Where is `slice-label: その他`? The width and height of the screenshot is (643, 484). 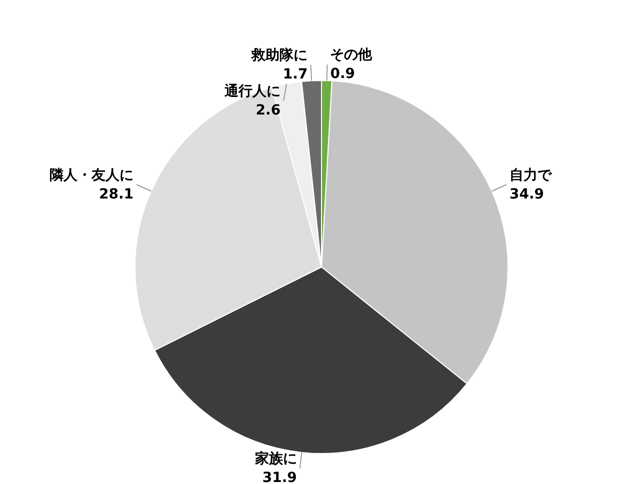
slice-label: その他 is located at coordinates (352, 55).